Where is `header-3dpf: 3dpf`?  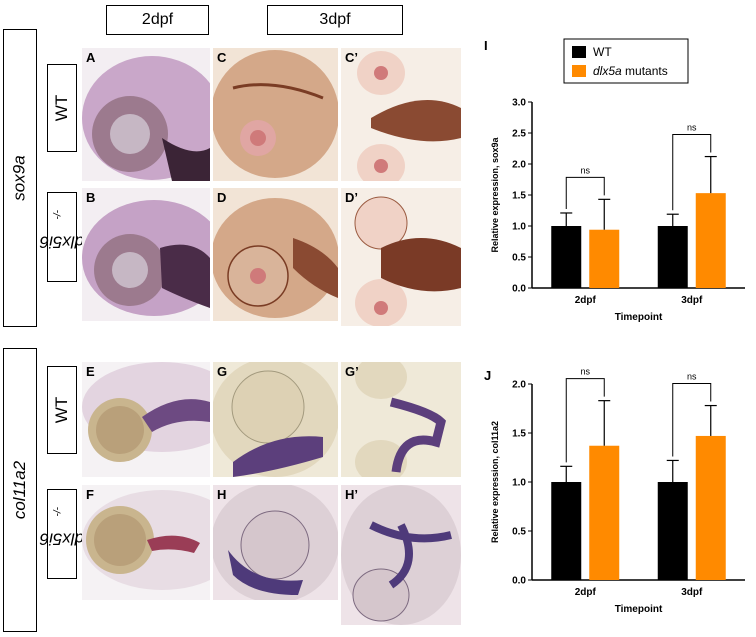 header-3dpf: 3dpf is located at coordinates (335, 20).